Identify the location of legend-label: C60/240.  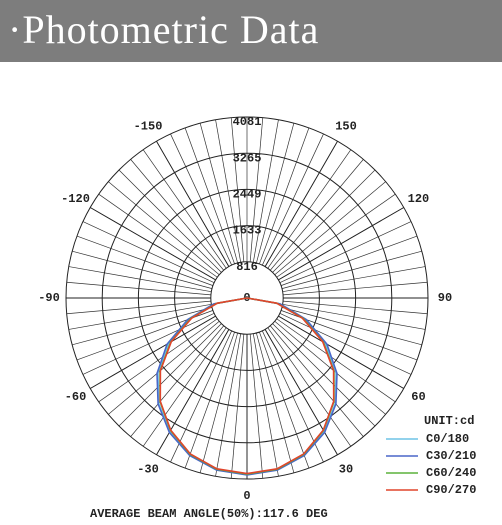
(451, 473).